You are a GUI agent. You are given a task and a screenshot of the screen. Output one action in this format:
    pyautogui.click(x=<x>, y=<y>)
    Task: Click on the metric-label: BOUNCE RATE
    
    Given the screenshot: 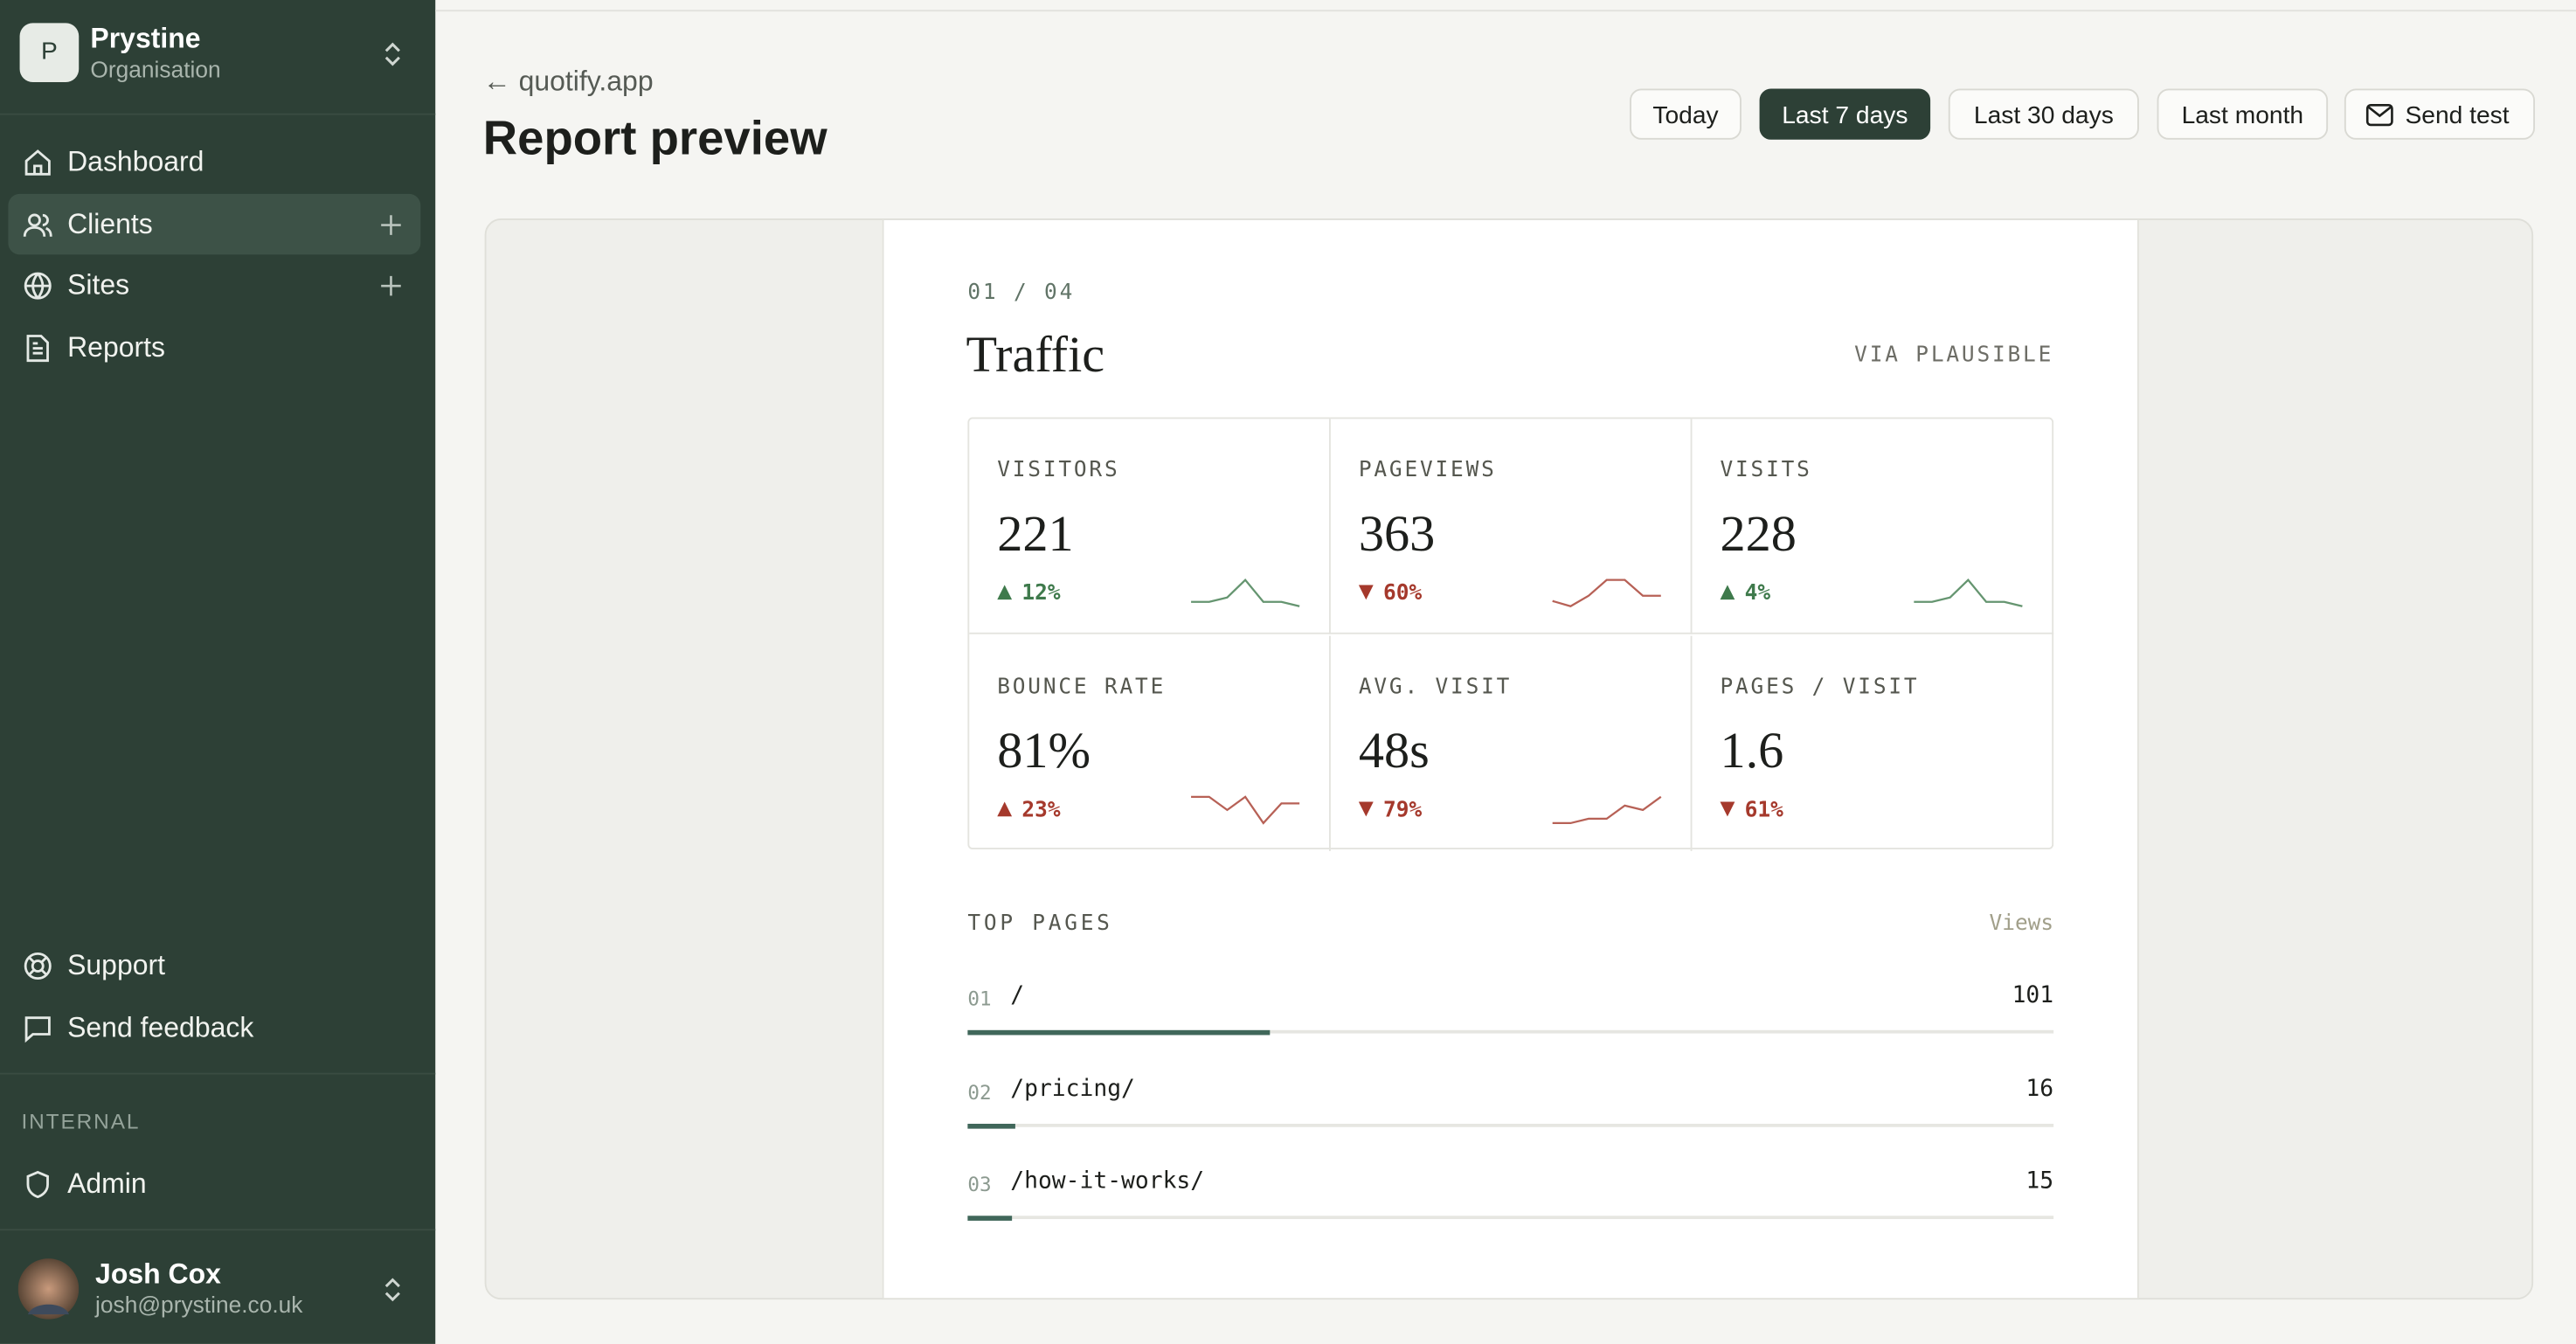 What is the action you would take?
    pyautogui.click(x=1082, y=686)
    